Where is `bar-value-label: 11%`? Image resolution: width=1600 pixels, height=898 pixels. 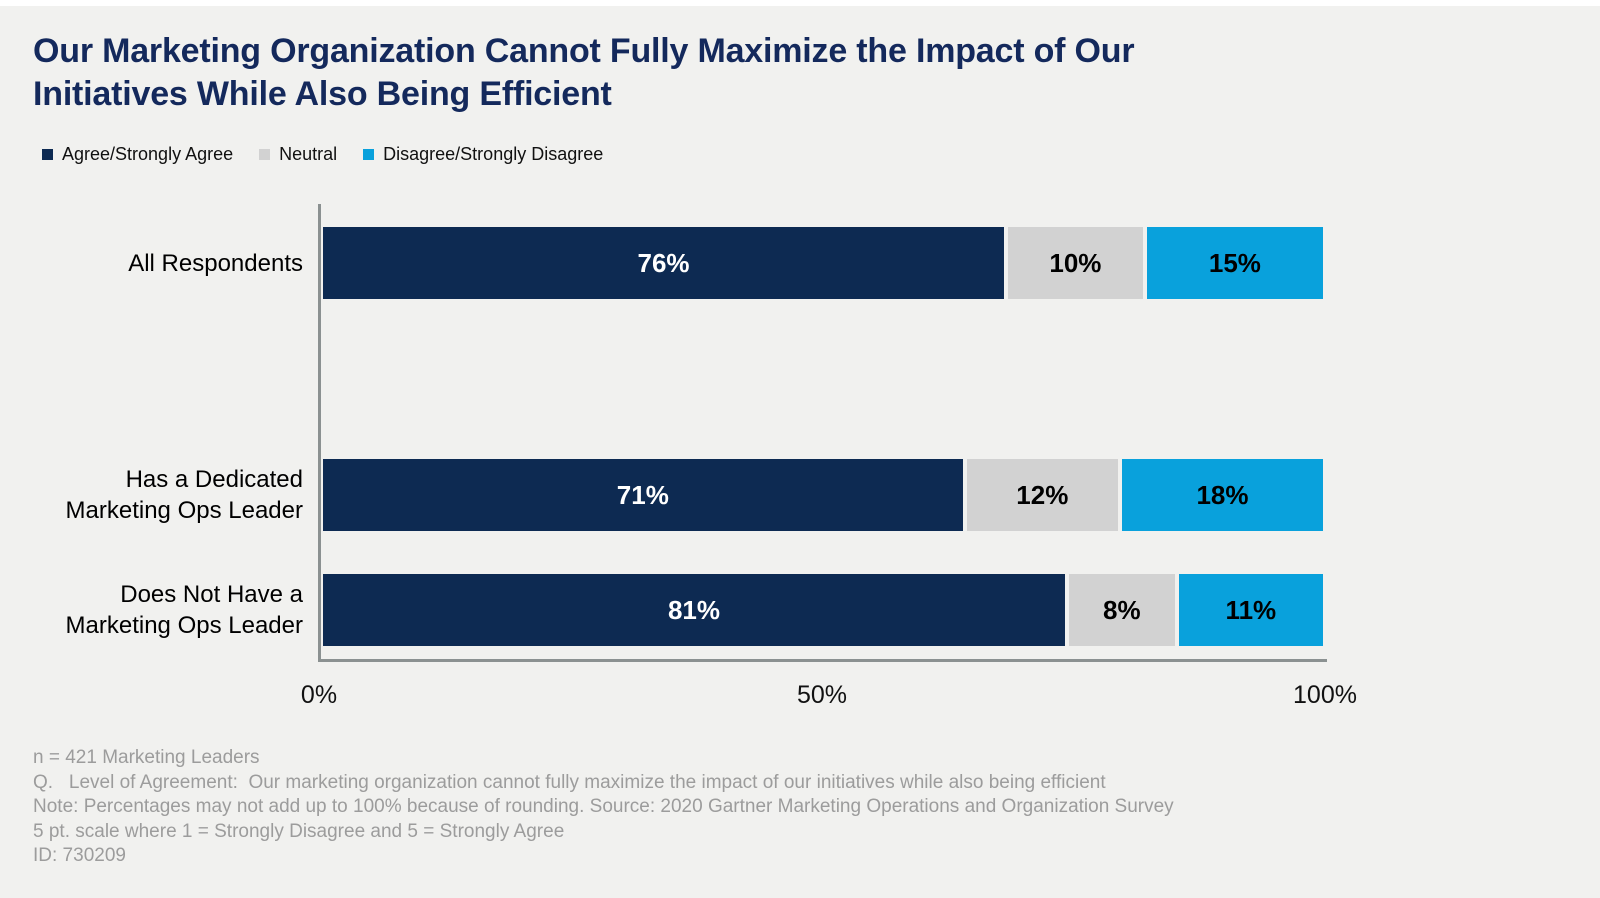 bar-value-label: 11% is located at coordinates (1251, 609).